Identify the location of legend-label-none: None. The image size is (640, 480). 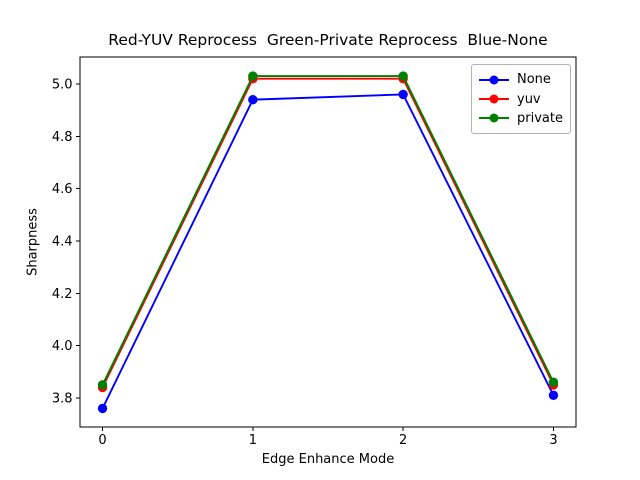
(534, 80).